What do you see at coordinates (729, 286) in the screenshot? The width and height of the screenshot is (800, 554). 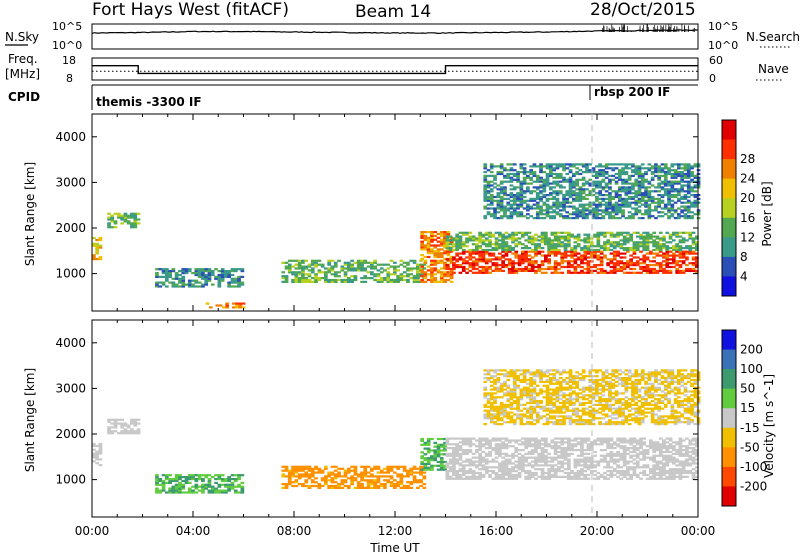 I see `colorbar-swatch` at bounding box center [729, 286].